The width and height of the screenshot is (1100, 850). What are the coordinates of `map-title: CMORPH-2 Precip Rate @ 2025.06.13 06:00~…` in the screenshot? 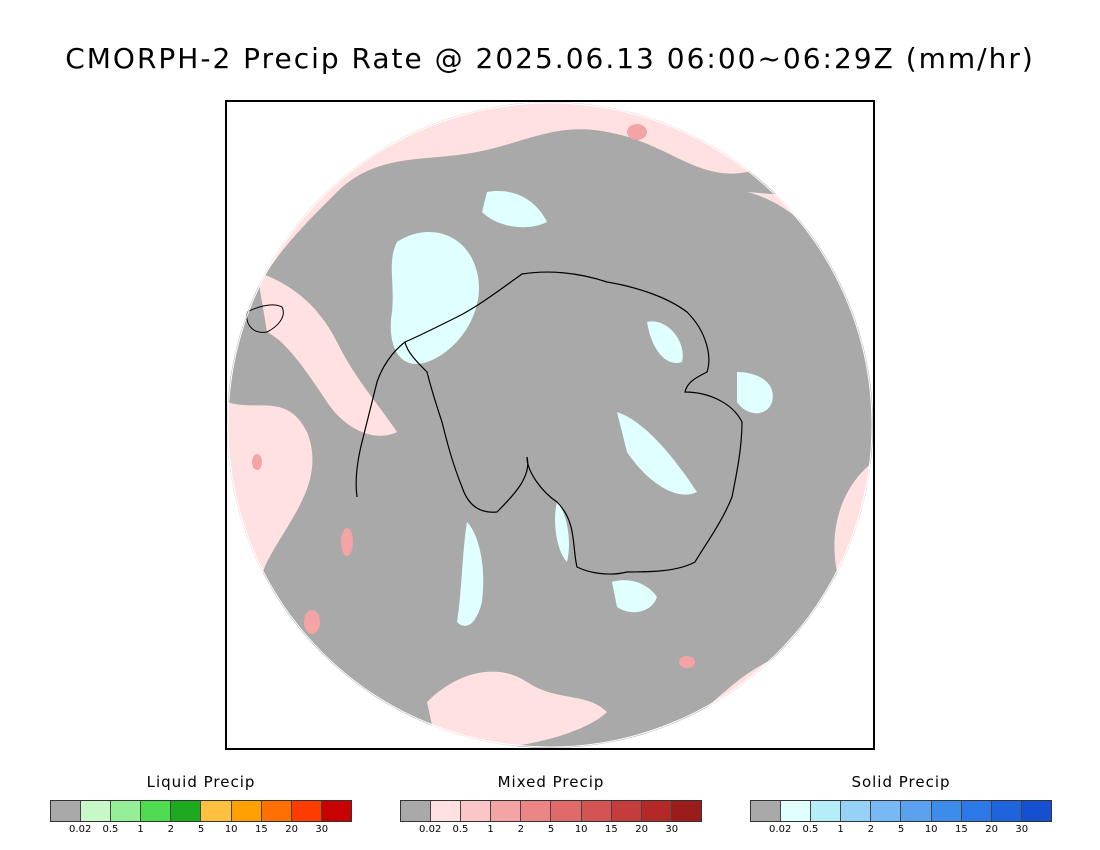 It's located at (550, 58).